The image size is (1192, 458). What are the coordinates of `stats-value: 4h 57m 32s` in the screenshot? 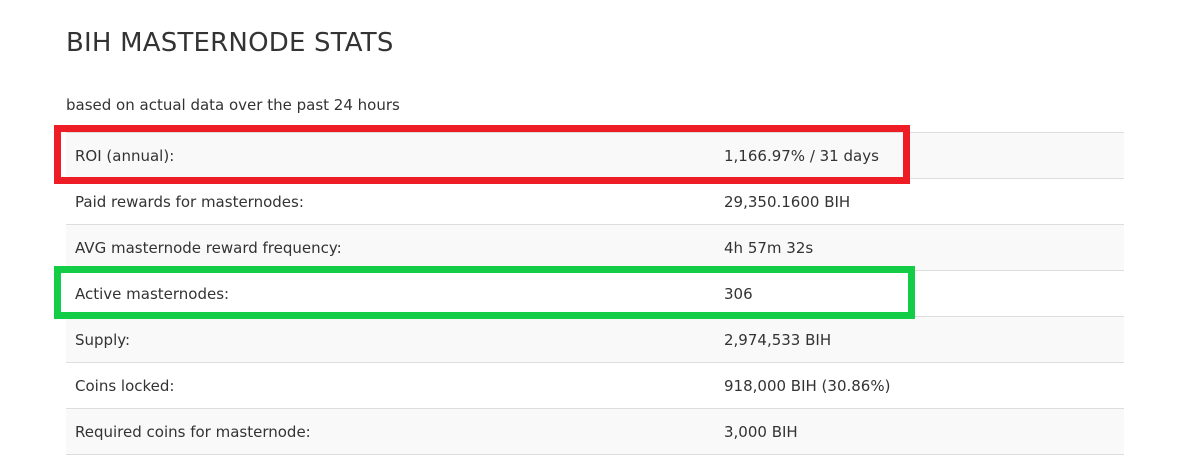 It's located at (919, 247).